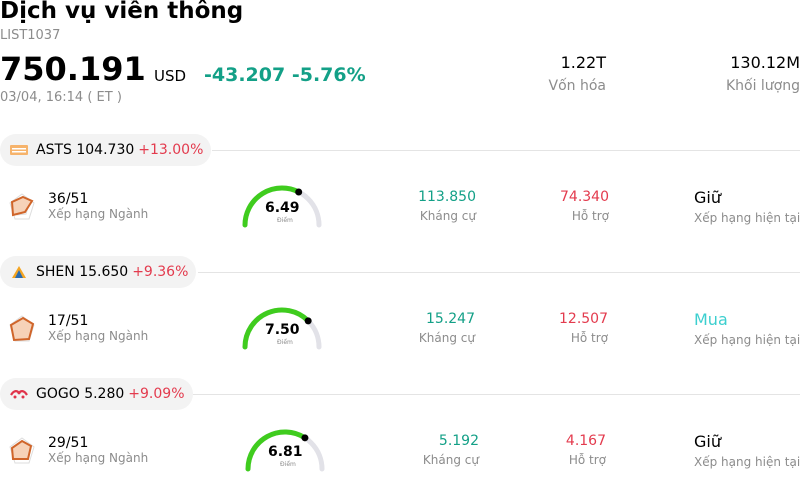  I want to click on resistance-value: 15.247, so click(450, 319).